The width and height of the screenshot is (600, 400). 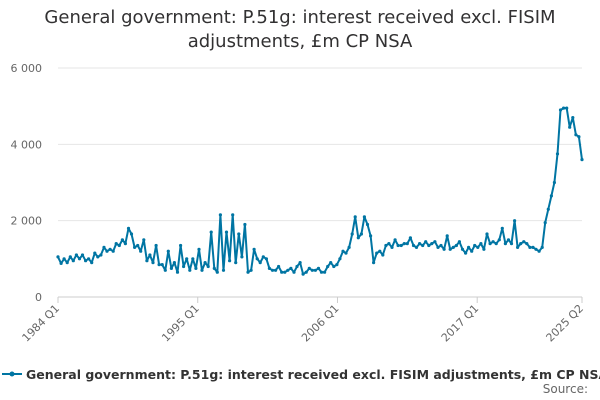 I want to click on y-axis-ticks: 0 2 000 4 000 6 000, so click(x=27, y=183).